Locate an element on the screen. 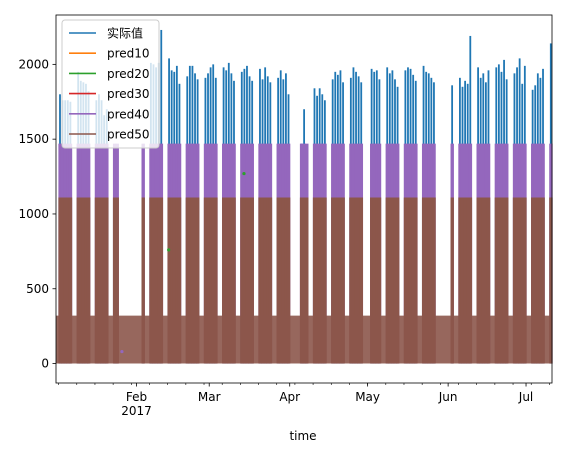 The width and height of the screenshot is (564, 456). x-axis-label: time is located at coordinates (302, 436).